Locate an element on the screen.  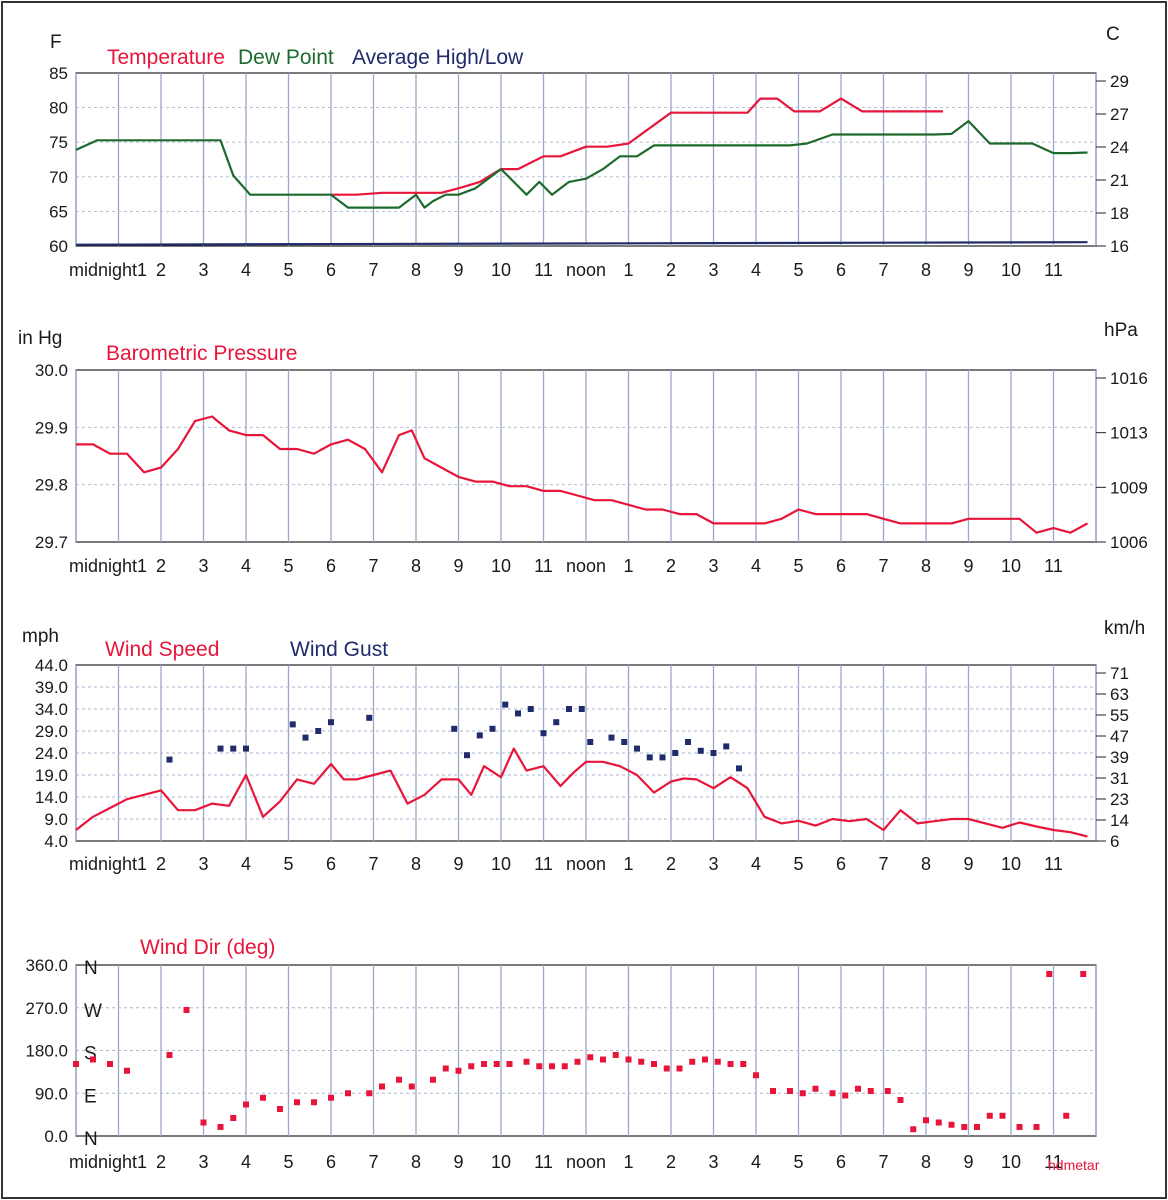
y-tick-label-left: 44.0 is located at coordinates (51, 665).